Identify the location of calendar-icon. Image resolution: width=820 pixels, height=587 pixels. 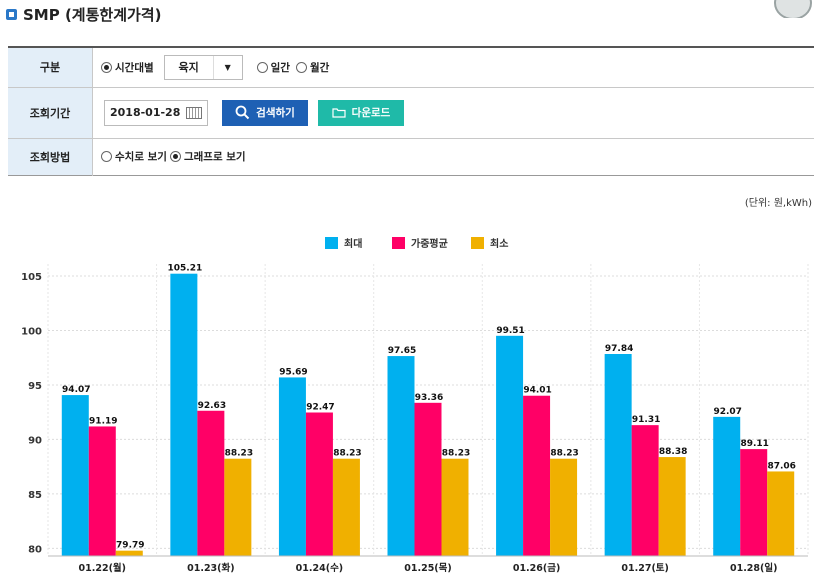
(194, 112).